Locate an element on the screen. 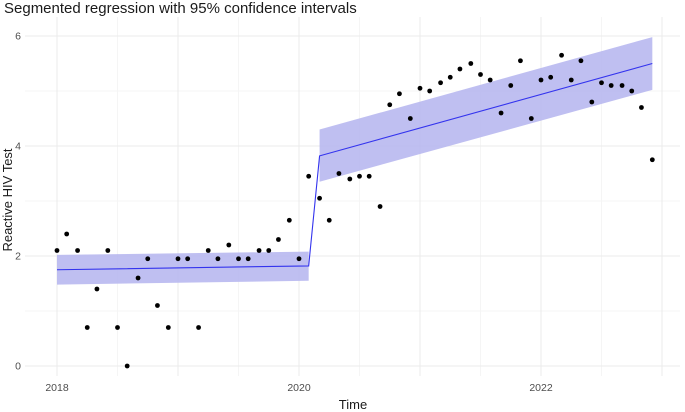  y-axis-title: Reactive HIV Test is located at coordinates (7, 199).